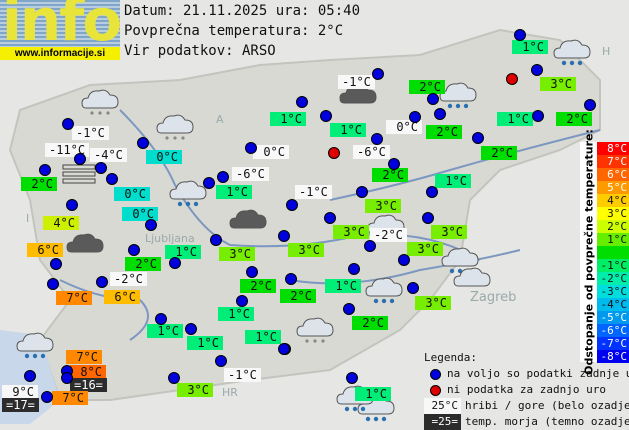 This screenshot has width=629, height=430. I want to click on station-temperature-label: 9°C, so click(20, 392).